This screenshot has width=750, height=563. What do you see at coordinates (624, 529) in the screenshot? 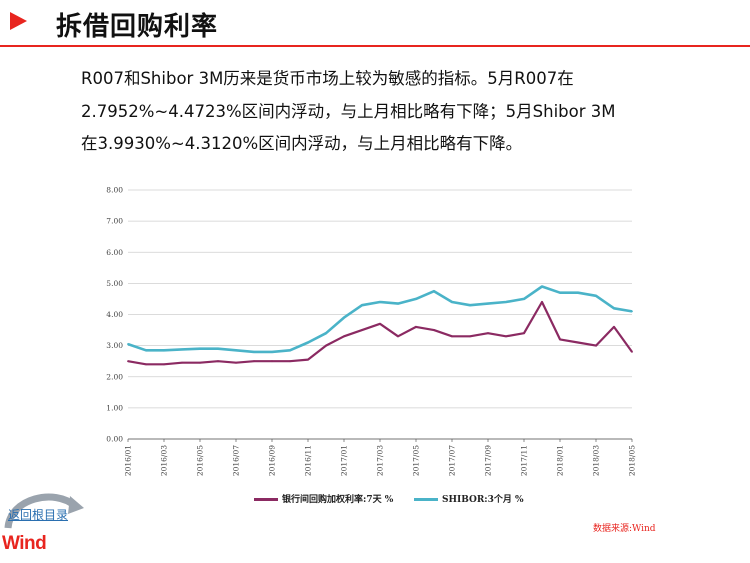
I see `data-source-note: 数据来源:Wind` at bounding box center [624, 529].